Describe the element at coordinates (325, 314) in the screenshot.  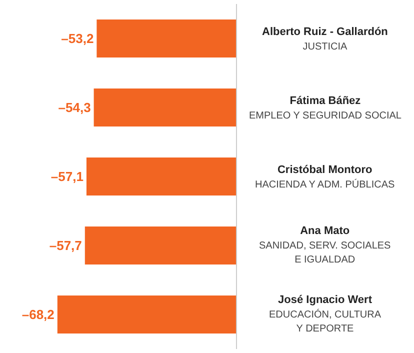
I see `y-tick-label: José Ignacio Wert EDUCACIÓN, CULTURA Y DEPORTE` at that location.